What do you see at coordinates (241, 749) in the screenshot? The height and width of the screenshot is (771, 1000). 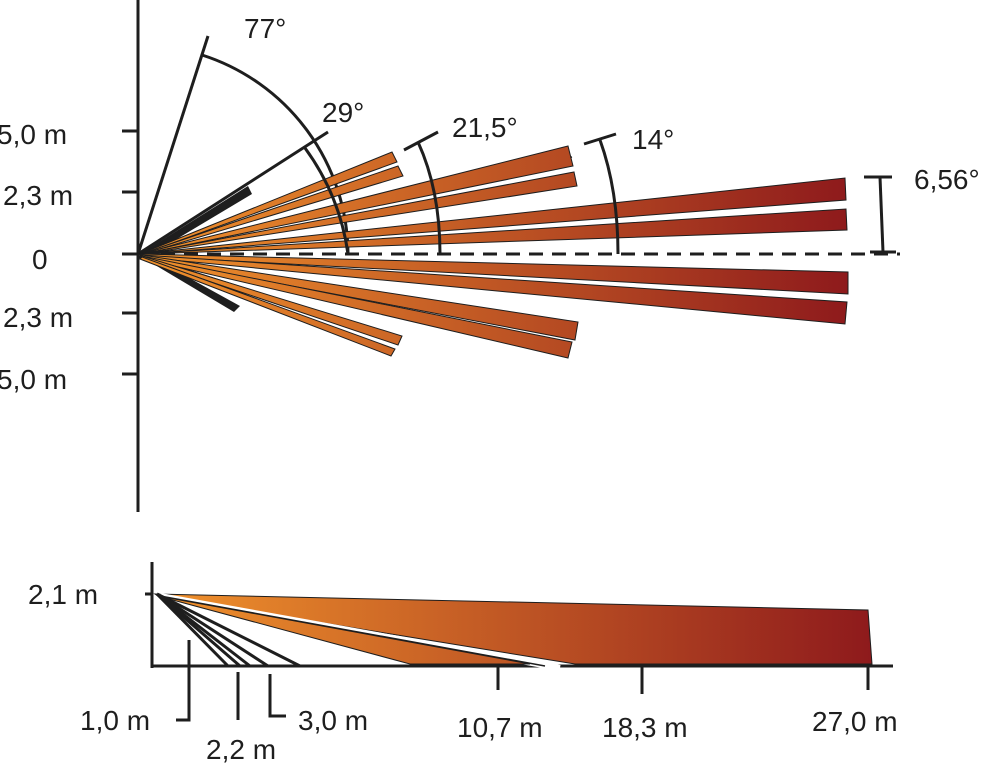 I see `distance-label-2-2m: 2,2 m` at bounding box center [241, 749].